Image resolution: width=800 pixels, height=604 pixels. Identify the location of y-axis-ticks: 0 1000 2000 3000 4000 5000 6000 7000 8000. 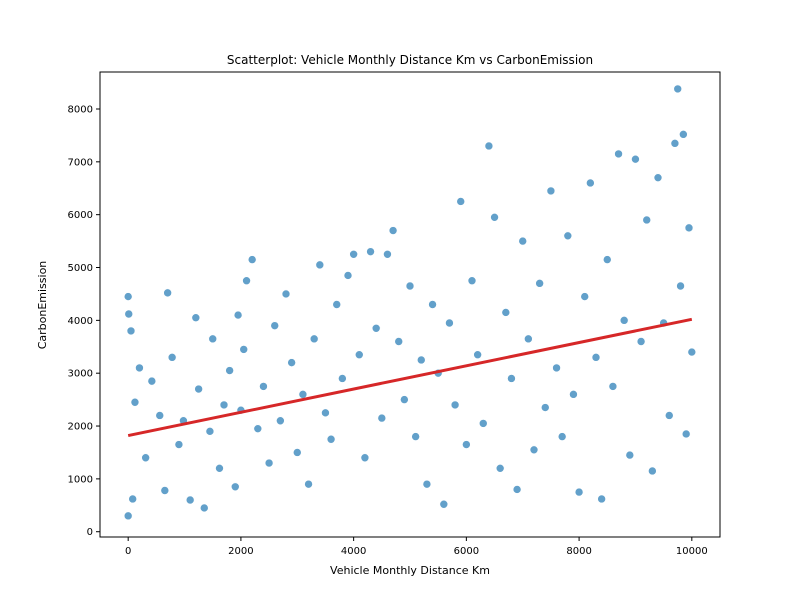
(84, 321).